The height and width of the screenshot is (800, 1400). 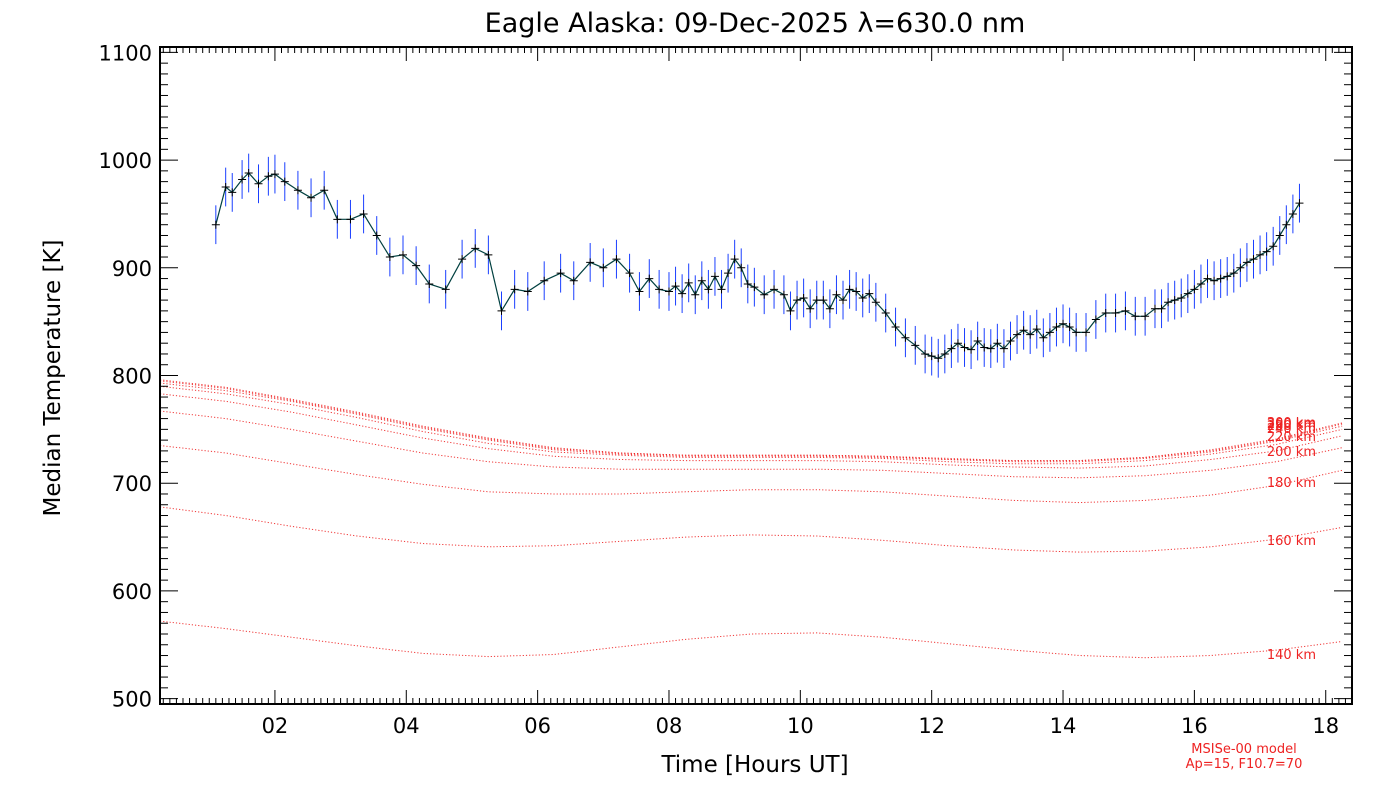 I want to click on y-tick-label: 600, so click(x=132, y=592).